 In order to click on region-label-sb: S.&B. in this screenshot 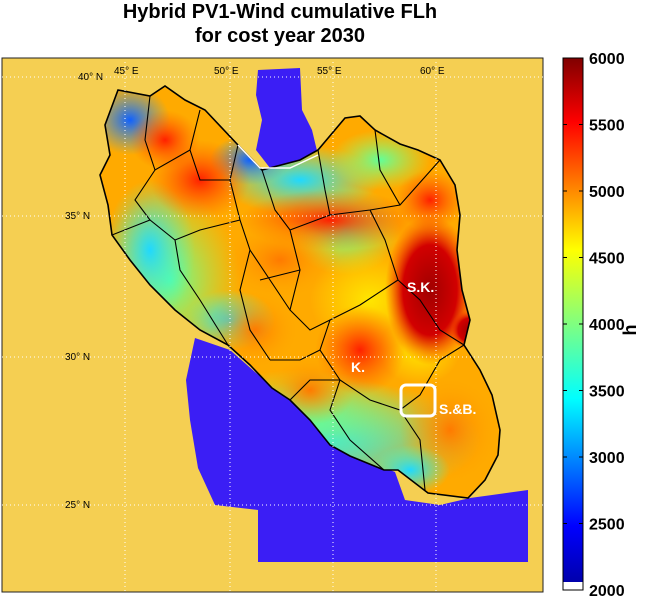, I will do `click(457, 409)`.